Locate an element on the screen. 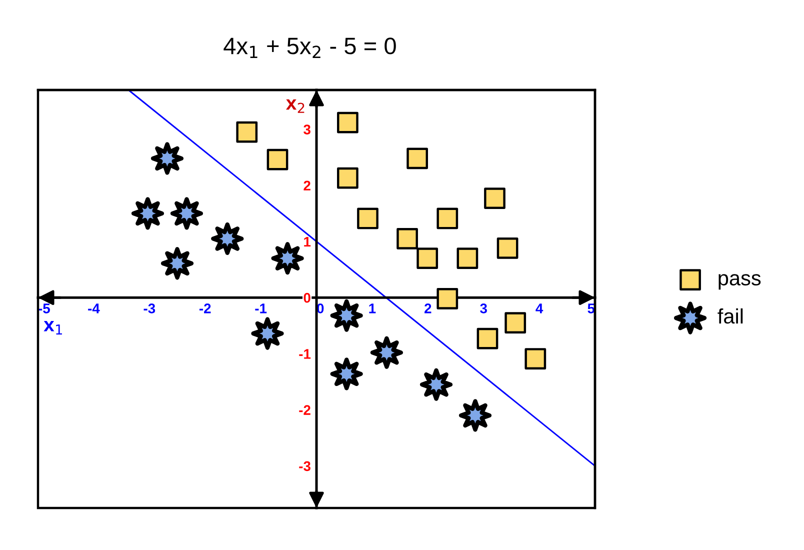 The height and width of the screenshot is (550, 804). x-tick-label: -1 is located at coordinates (261, 309).